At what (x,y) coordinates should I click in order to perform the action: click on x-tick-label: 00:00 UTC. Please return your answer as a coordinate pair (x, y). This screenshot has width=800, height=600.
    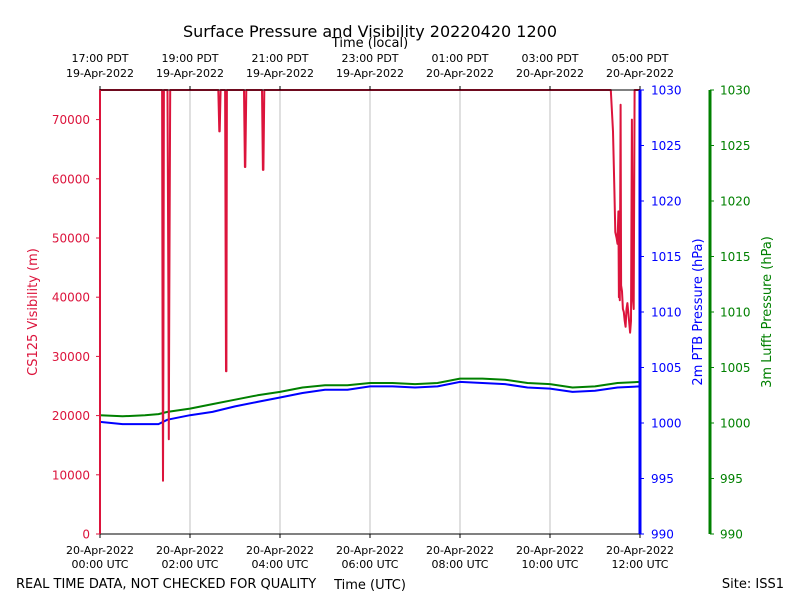
    Looking at the image, I should click on (99, 564).